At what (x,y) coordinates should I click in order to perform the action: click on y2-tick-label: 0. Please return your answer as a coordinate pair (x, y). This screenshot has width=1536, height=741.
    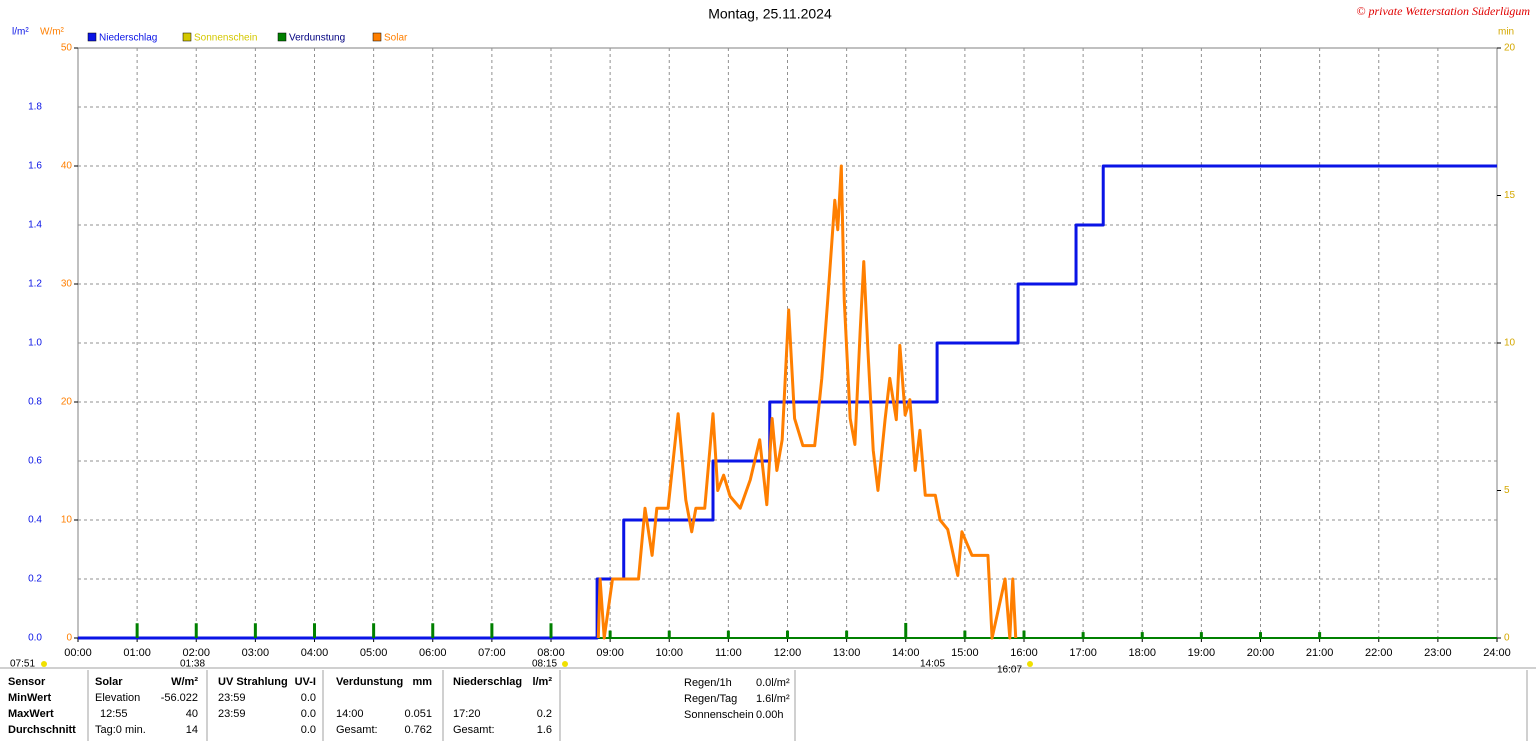
    Looking at the image, I should click on (69, 638).